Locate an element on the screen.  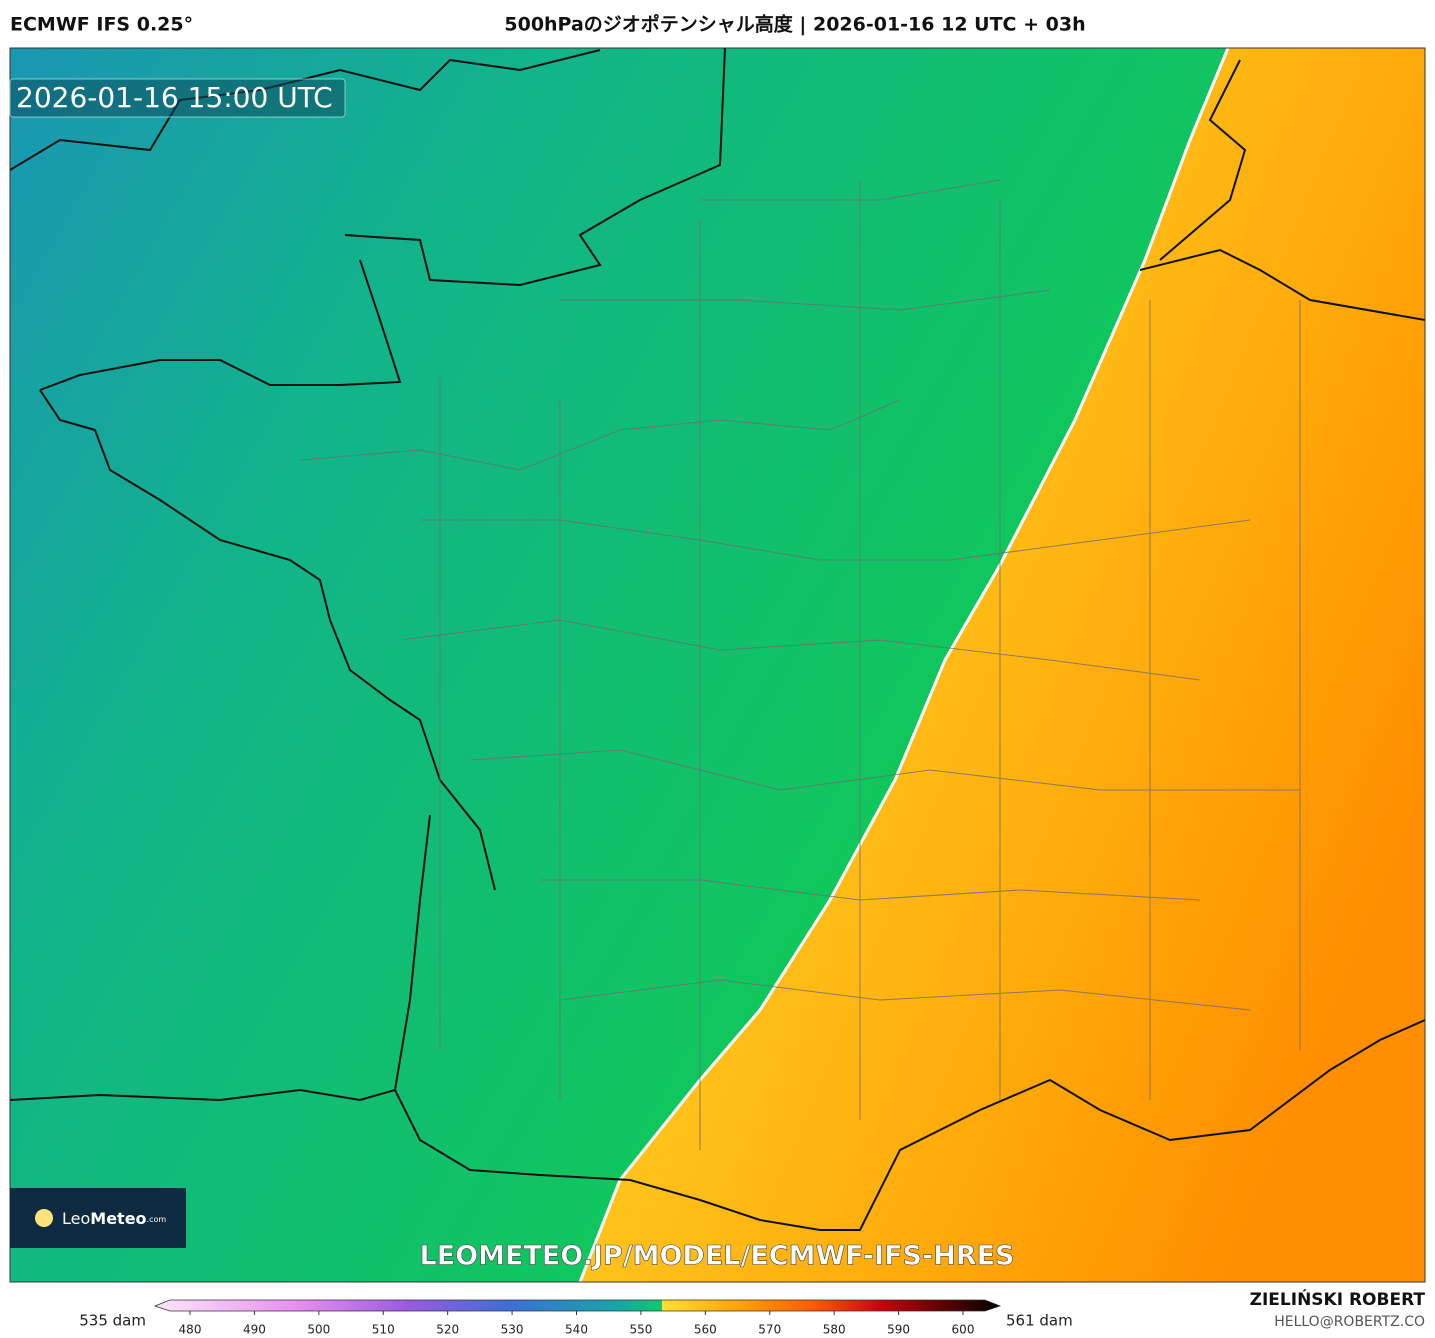
valid-time: 2026-01-16 15:00 UTC is located at coordinates (174, 97).